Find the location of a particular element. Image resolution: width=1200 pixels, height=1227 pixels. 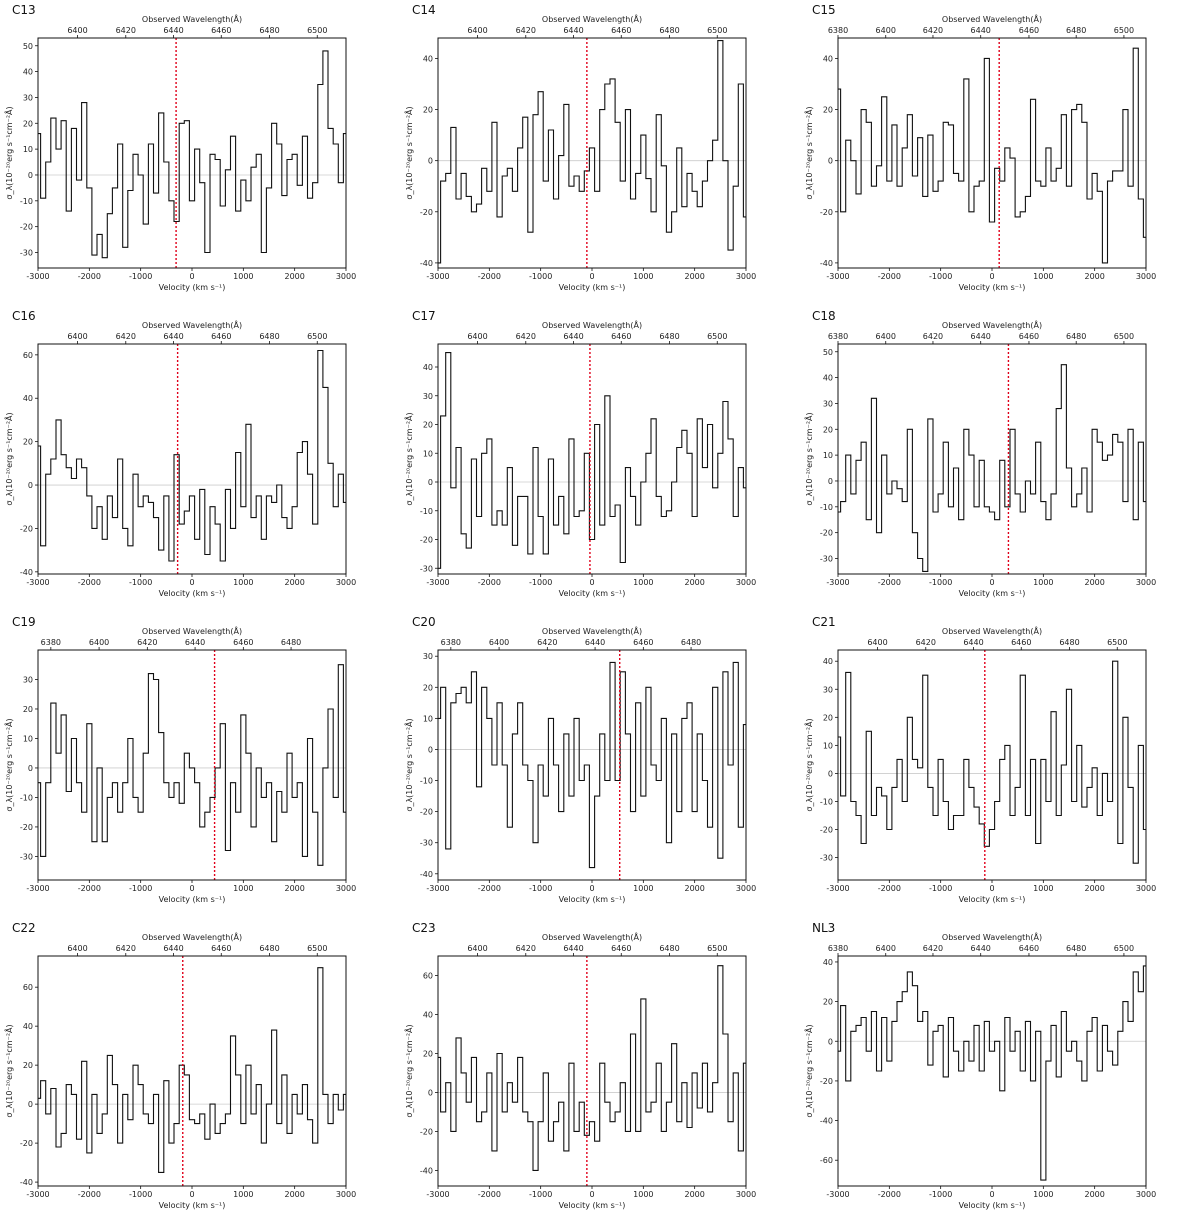

y-tick-label: -30 is located at coordinates (826, 558).